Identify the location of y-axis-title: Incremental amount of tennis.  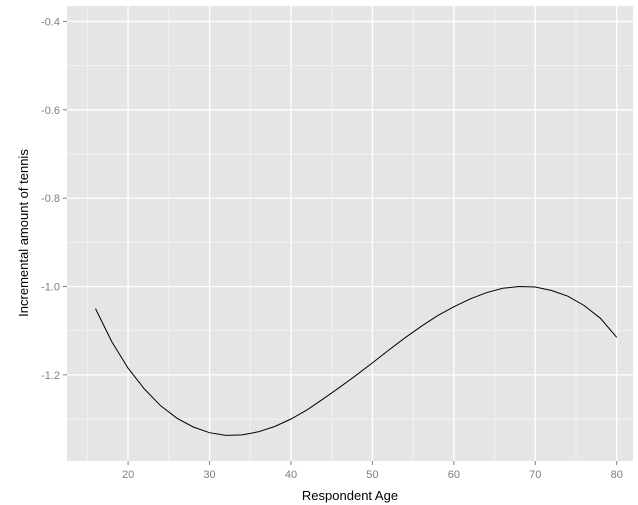
(23, 233).